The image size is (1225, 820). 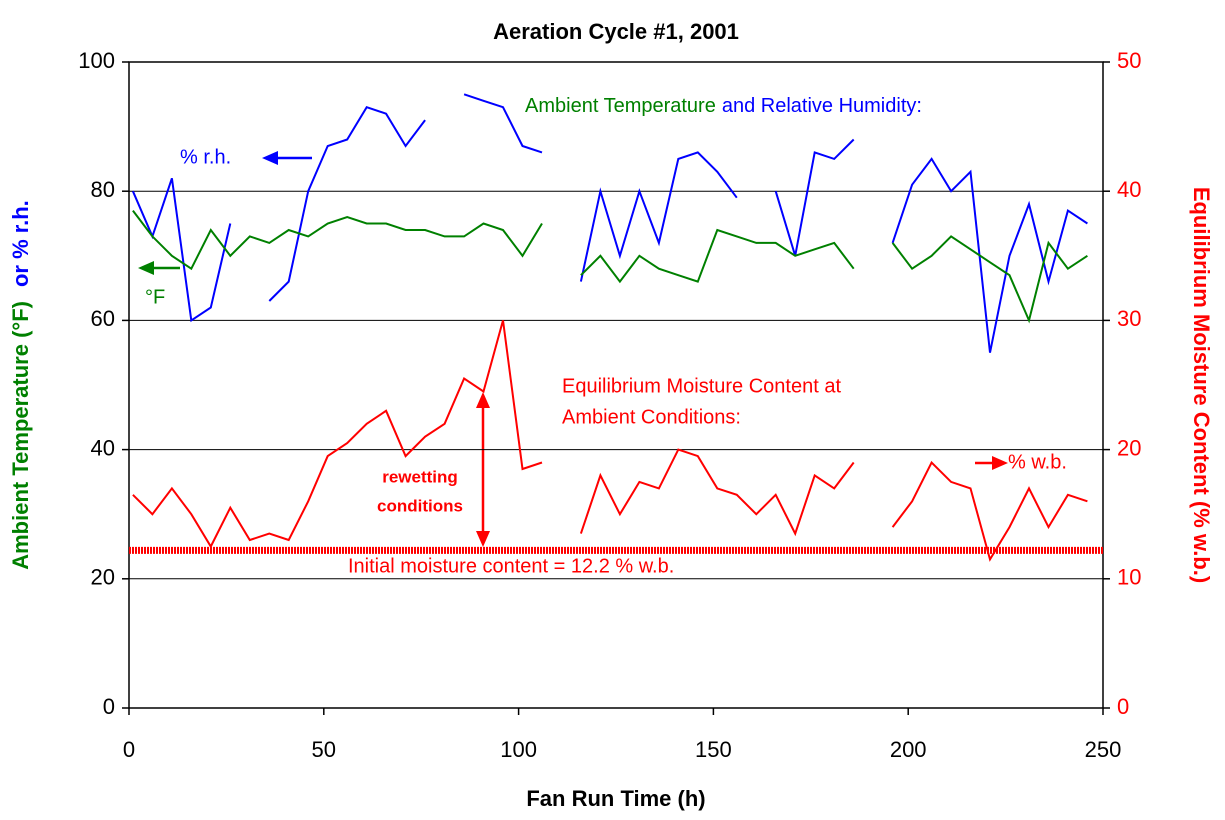 What do you see at coordinates (518, 749) in the screenshot?
I see `x-tick-label: 100` at bounding box center [518, 749].